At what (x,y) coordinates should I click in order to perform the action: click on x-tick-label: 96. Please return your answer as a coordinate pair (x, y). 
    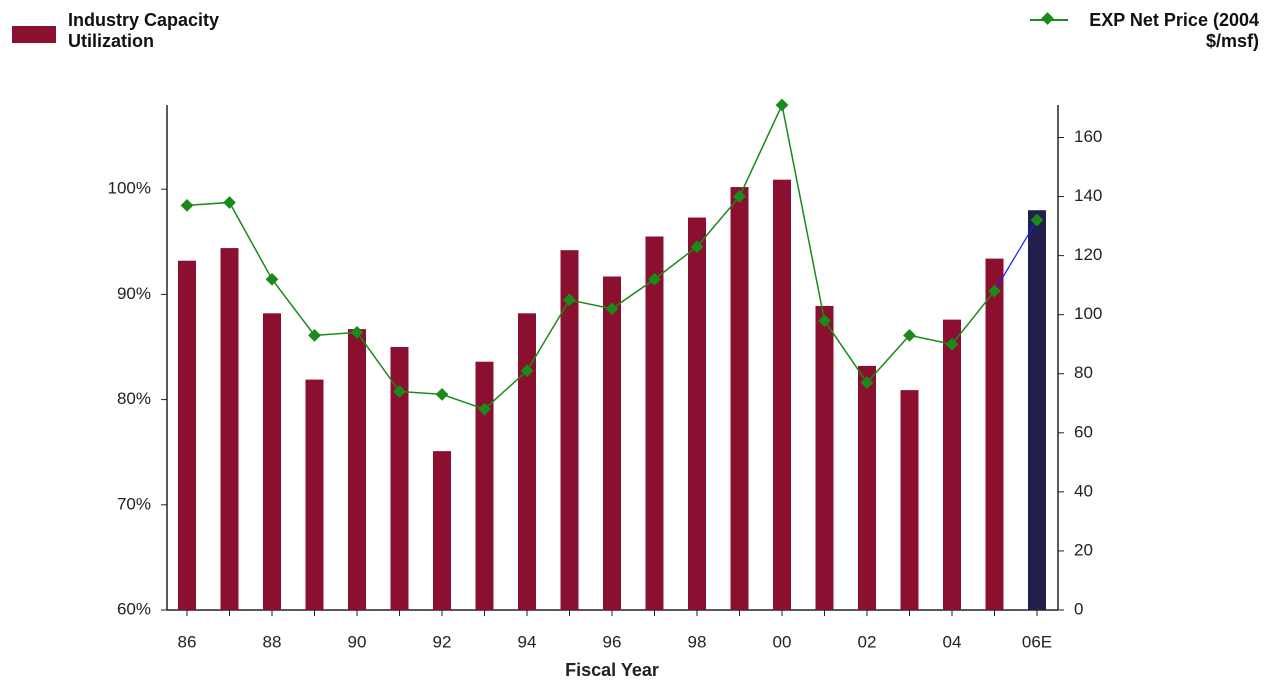
    Looking at the image, I should click on (612, 641).